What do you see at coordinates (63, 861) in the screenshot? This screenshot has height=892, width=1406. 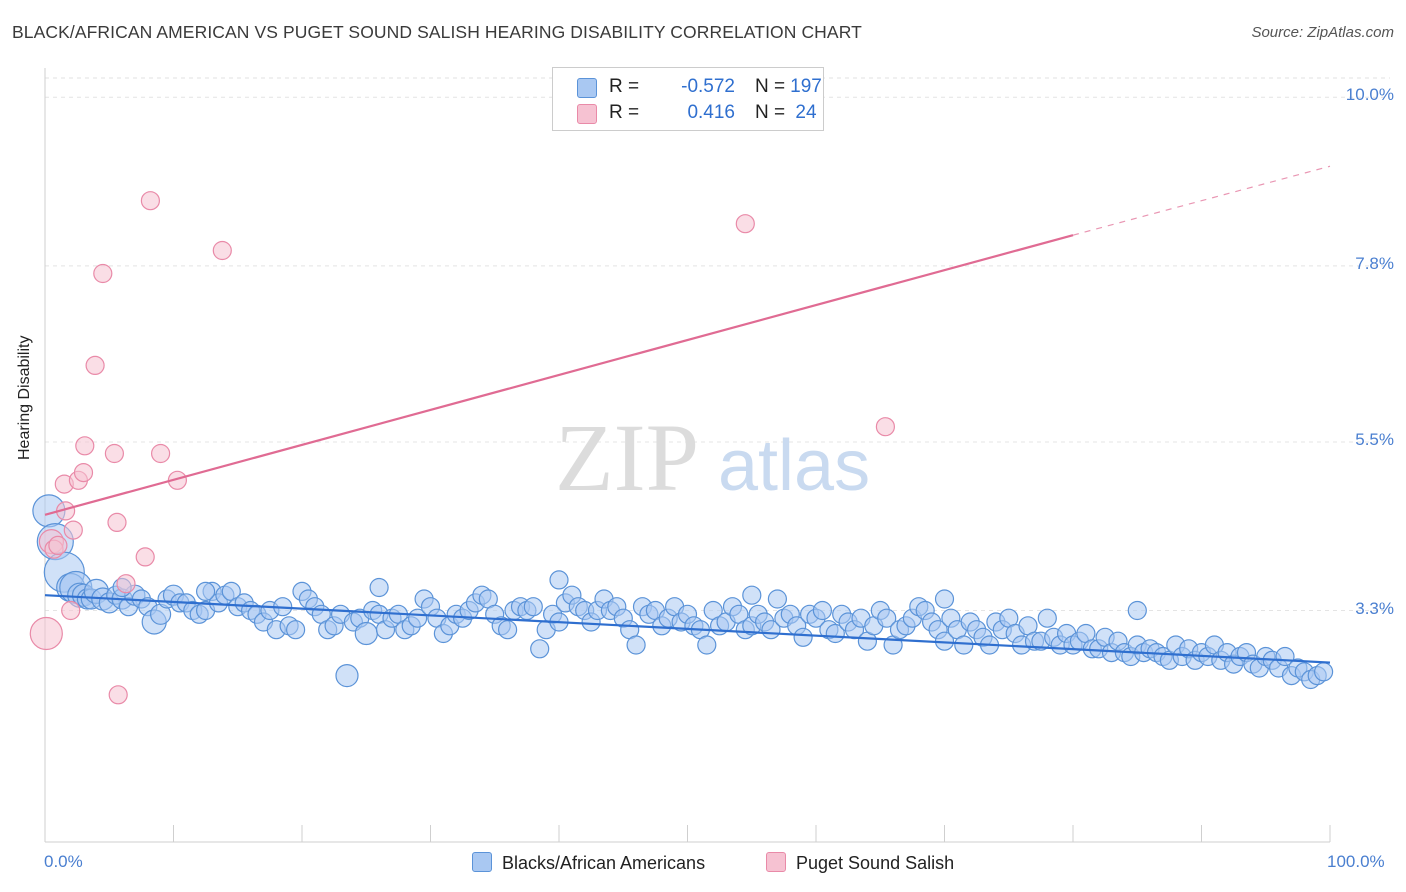 I see `x-tick-label-min: 0.0%` at bounding box center [63, 861].